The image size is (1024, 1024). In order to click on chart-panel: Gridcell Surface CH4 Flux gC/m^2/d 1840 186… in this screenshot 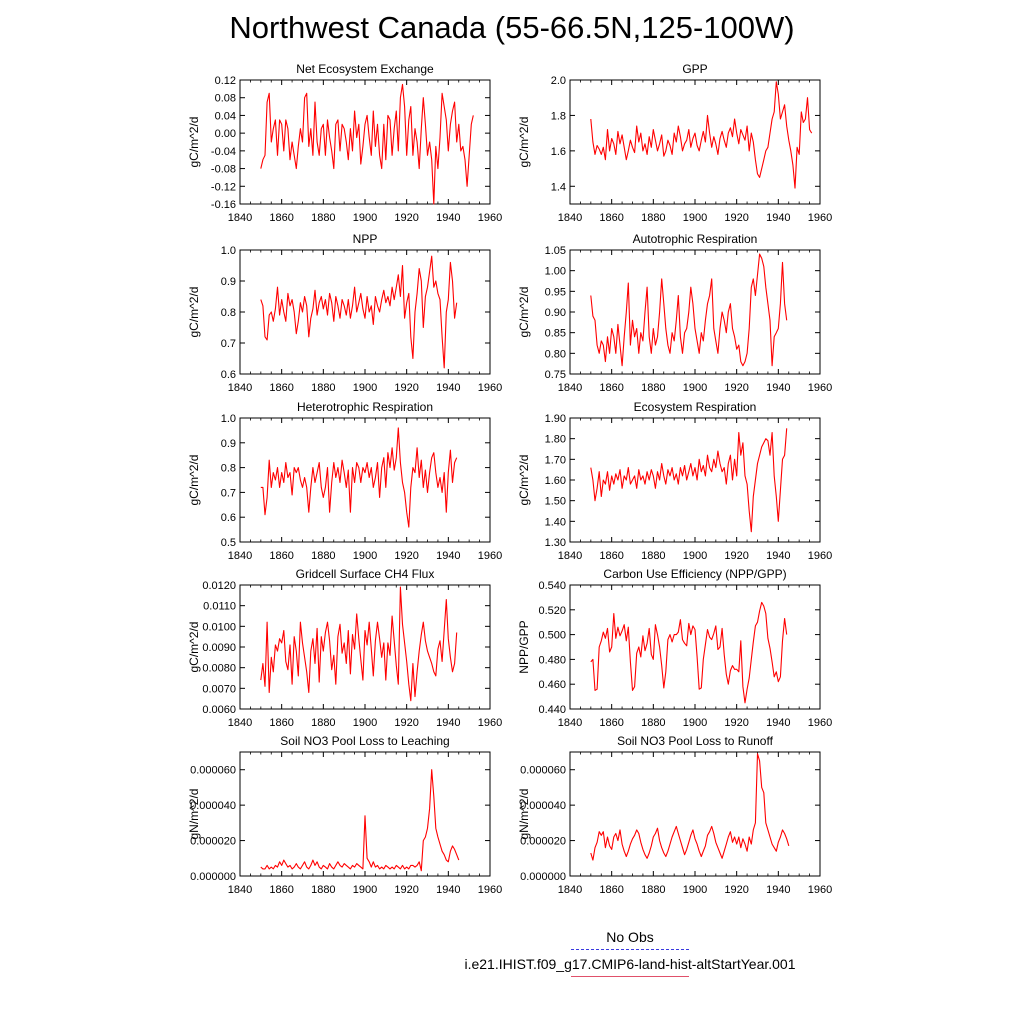, I will do `click(344, 648)`.